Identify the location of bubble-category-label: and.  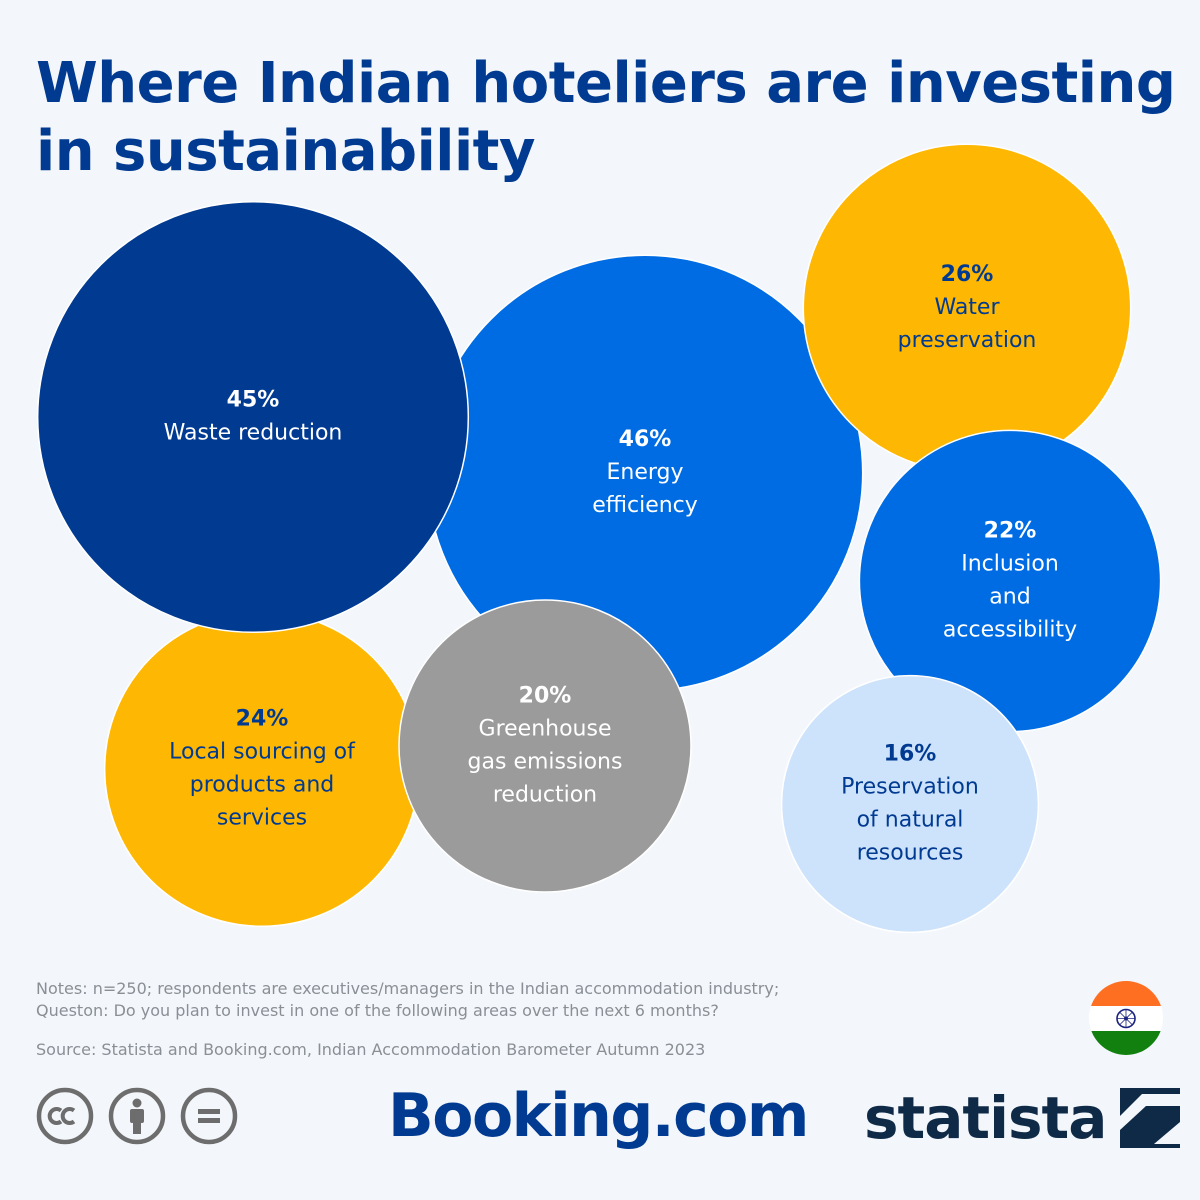
(1009, 597).